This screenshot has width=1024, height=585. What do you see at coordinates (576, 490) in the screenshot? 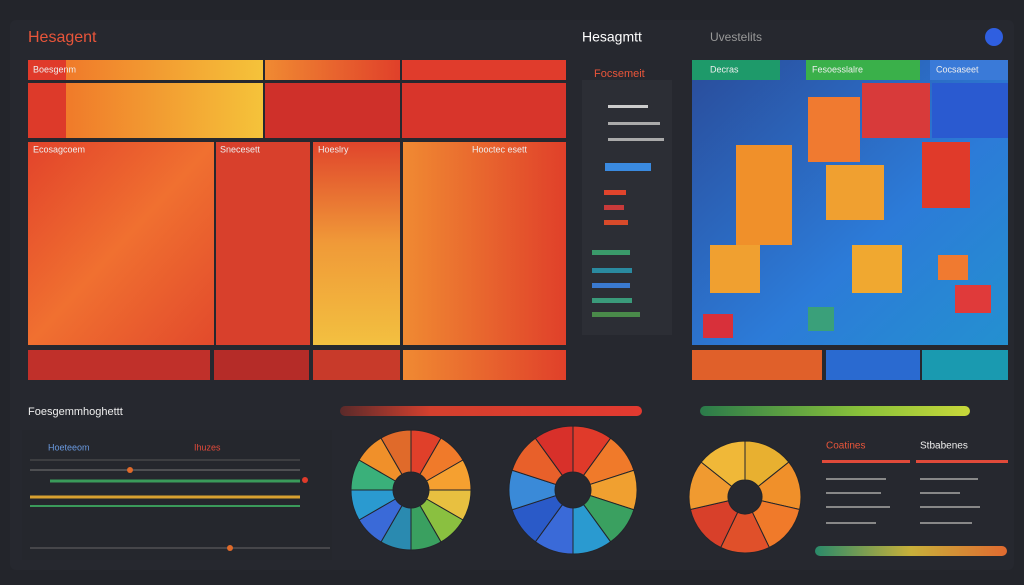
I see `donuts` at bounding box center [576, 490].